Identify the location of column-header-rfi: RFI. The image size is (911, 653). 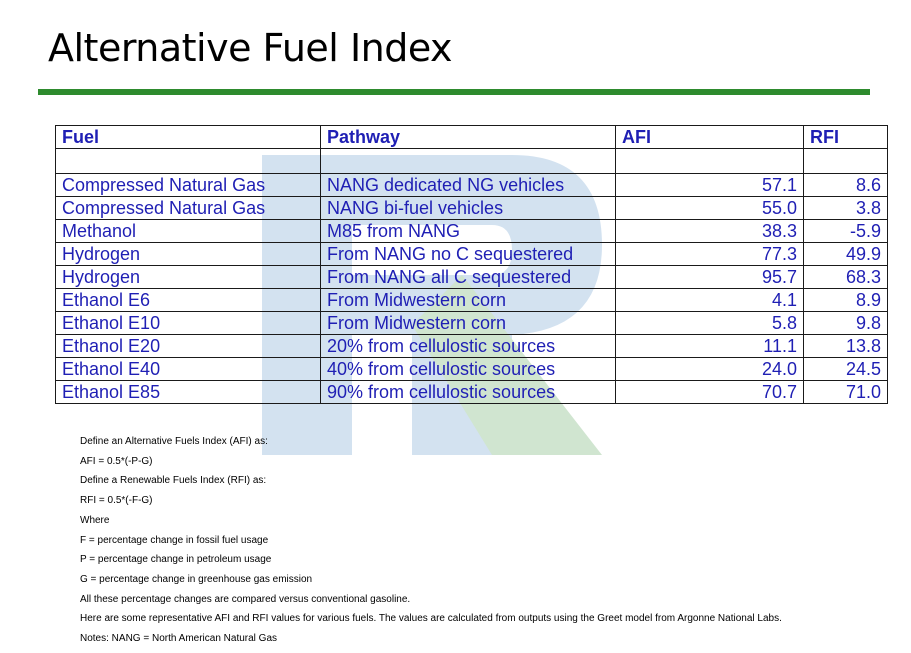
(845, 137).